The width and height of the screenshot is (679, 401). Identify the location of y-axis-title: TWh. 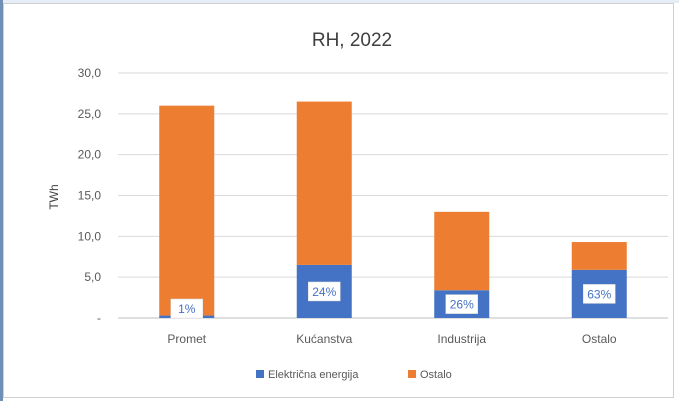
(54, 196).